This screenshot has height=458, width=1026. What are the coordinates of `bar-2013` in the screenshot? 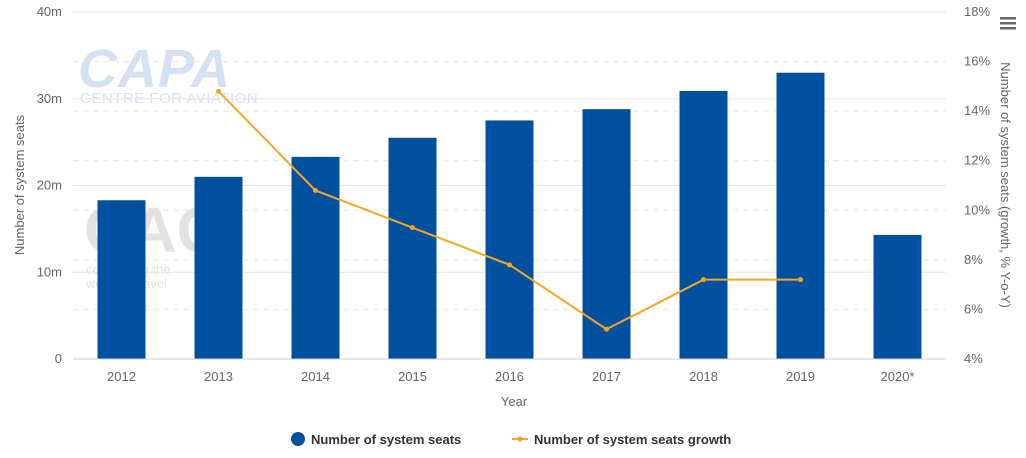 It's located at (218, 267).